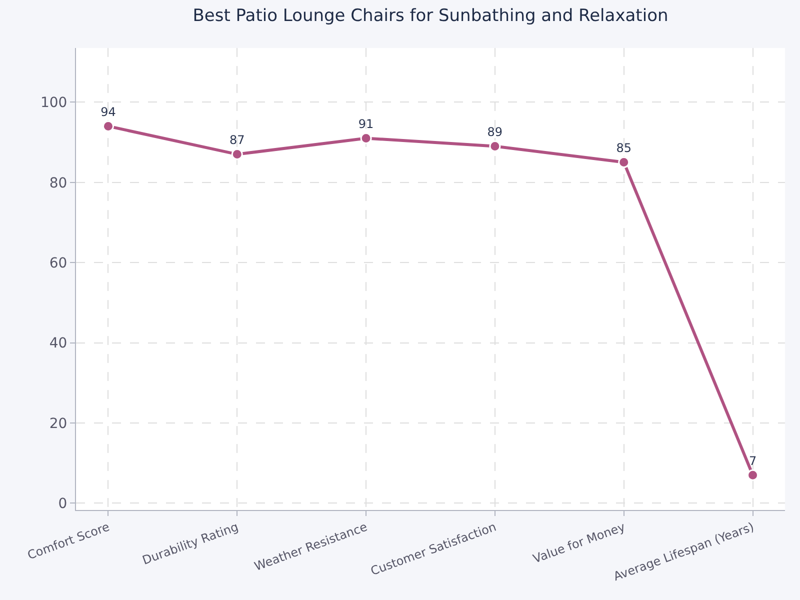 Image resolution: width=800 pixels, height=600 pixels. I want to click on data-label: 7, so click(752, 461).